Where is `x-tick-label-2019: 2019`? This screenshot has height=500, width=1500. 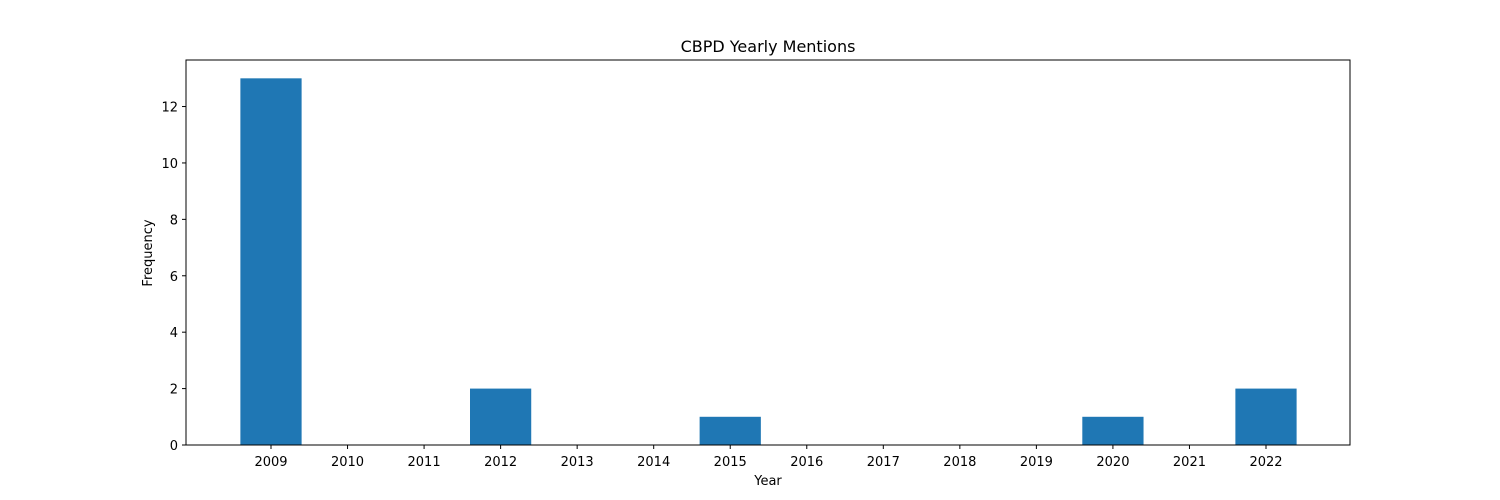 x-tick-label-2019: 2019 is located at coordinates (1036, 462).